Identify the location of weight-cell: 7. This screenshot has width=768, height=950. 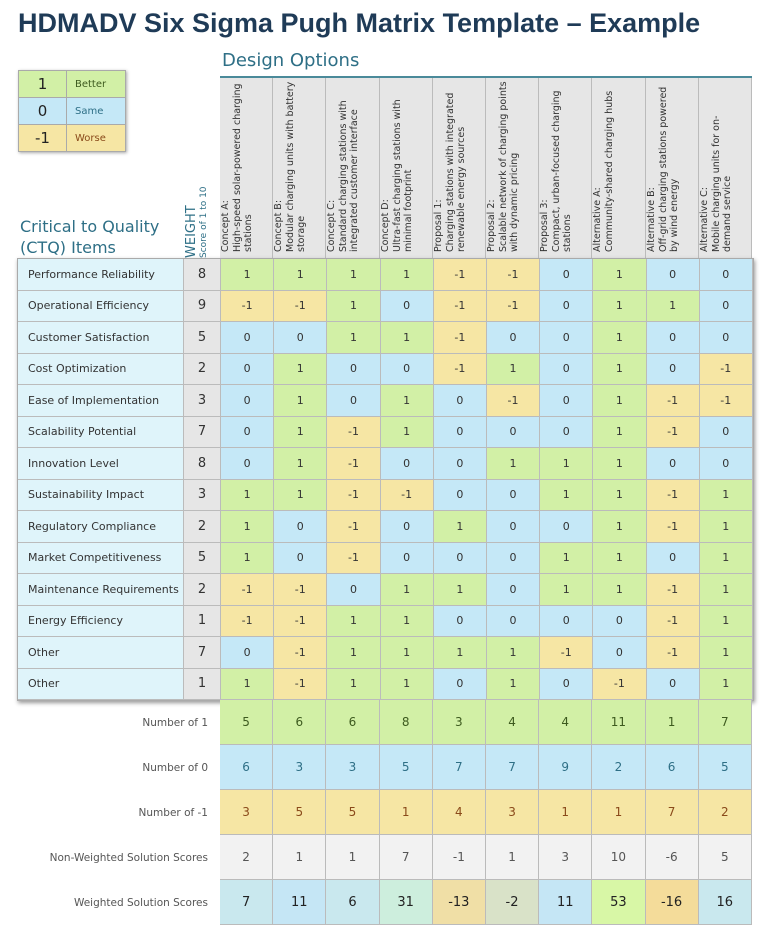
(202, 432).